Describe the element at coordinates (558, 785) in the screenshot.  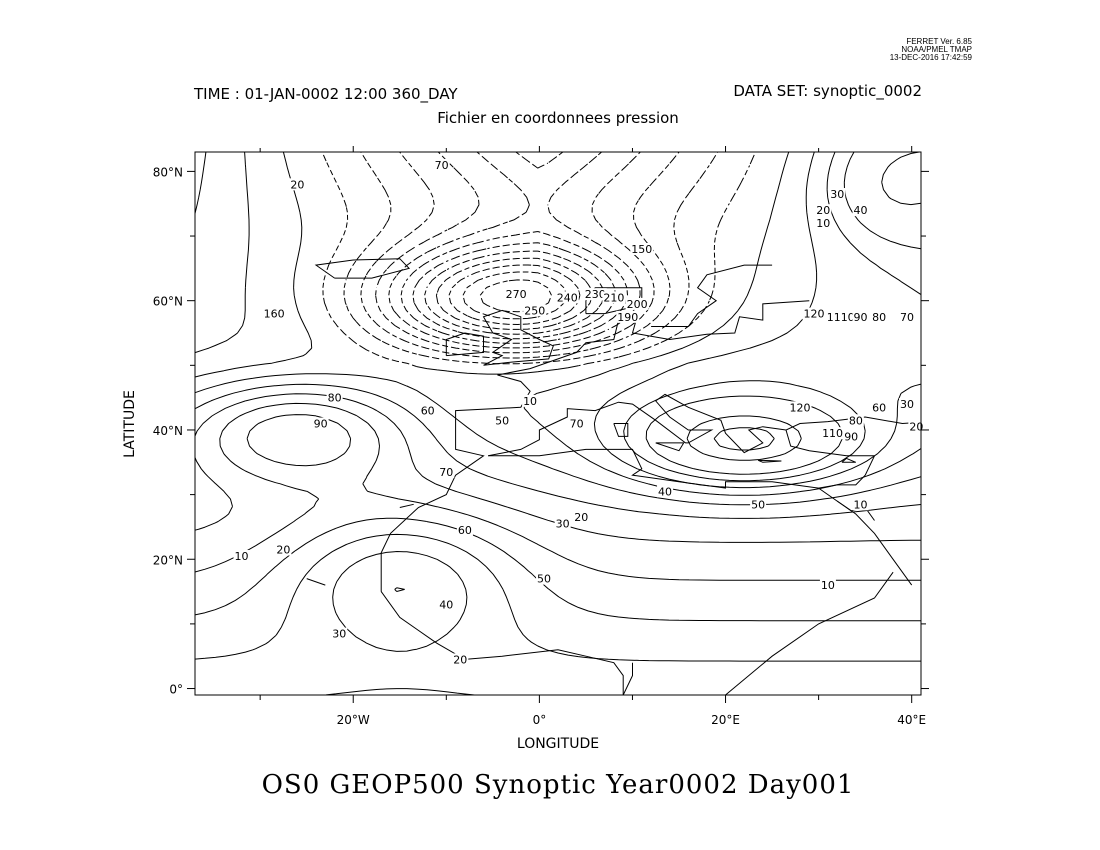
I see `figure-title: OS0 GEOP500 Synoptic Year0002 Day001` at that location.